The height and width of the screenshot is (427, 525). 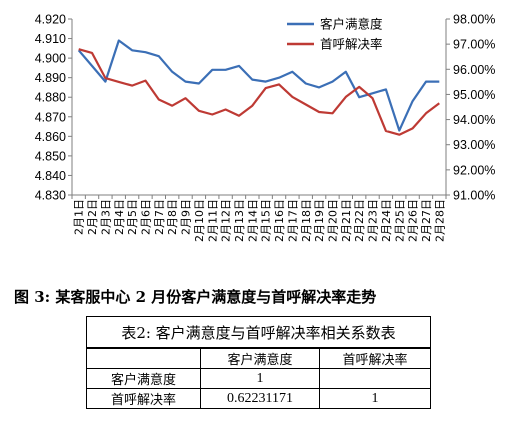 What do you see at coordinates (199, 220) in the screenshot?
I see `x-tick-label: 2月10日` at bounding box center [199, 220].